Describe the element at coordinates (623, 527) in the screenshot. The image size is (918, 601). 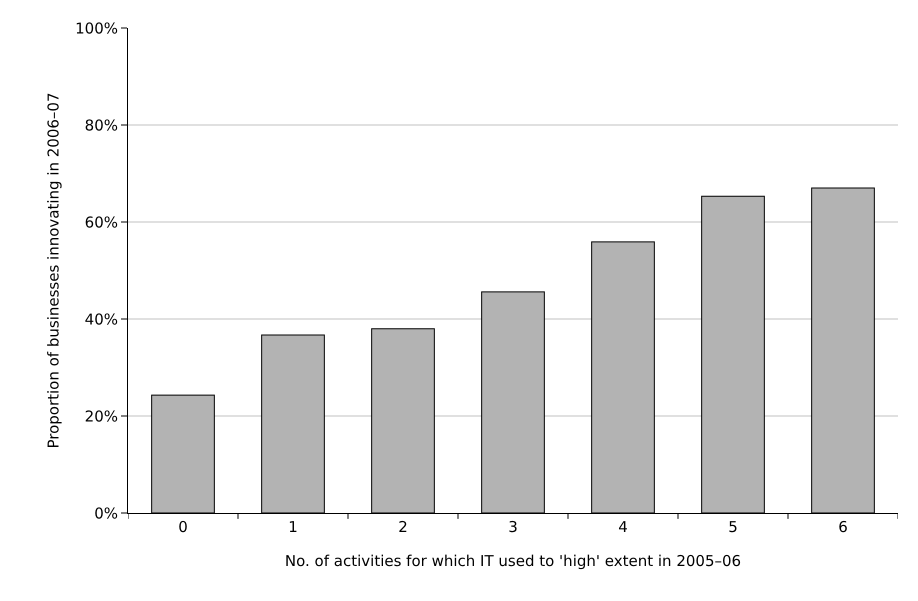
I see `x-tick-label: 4` at that location.